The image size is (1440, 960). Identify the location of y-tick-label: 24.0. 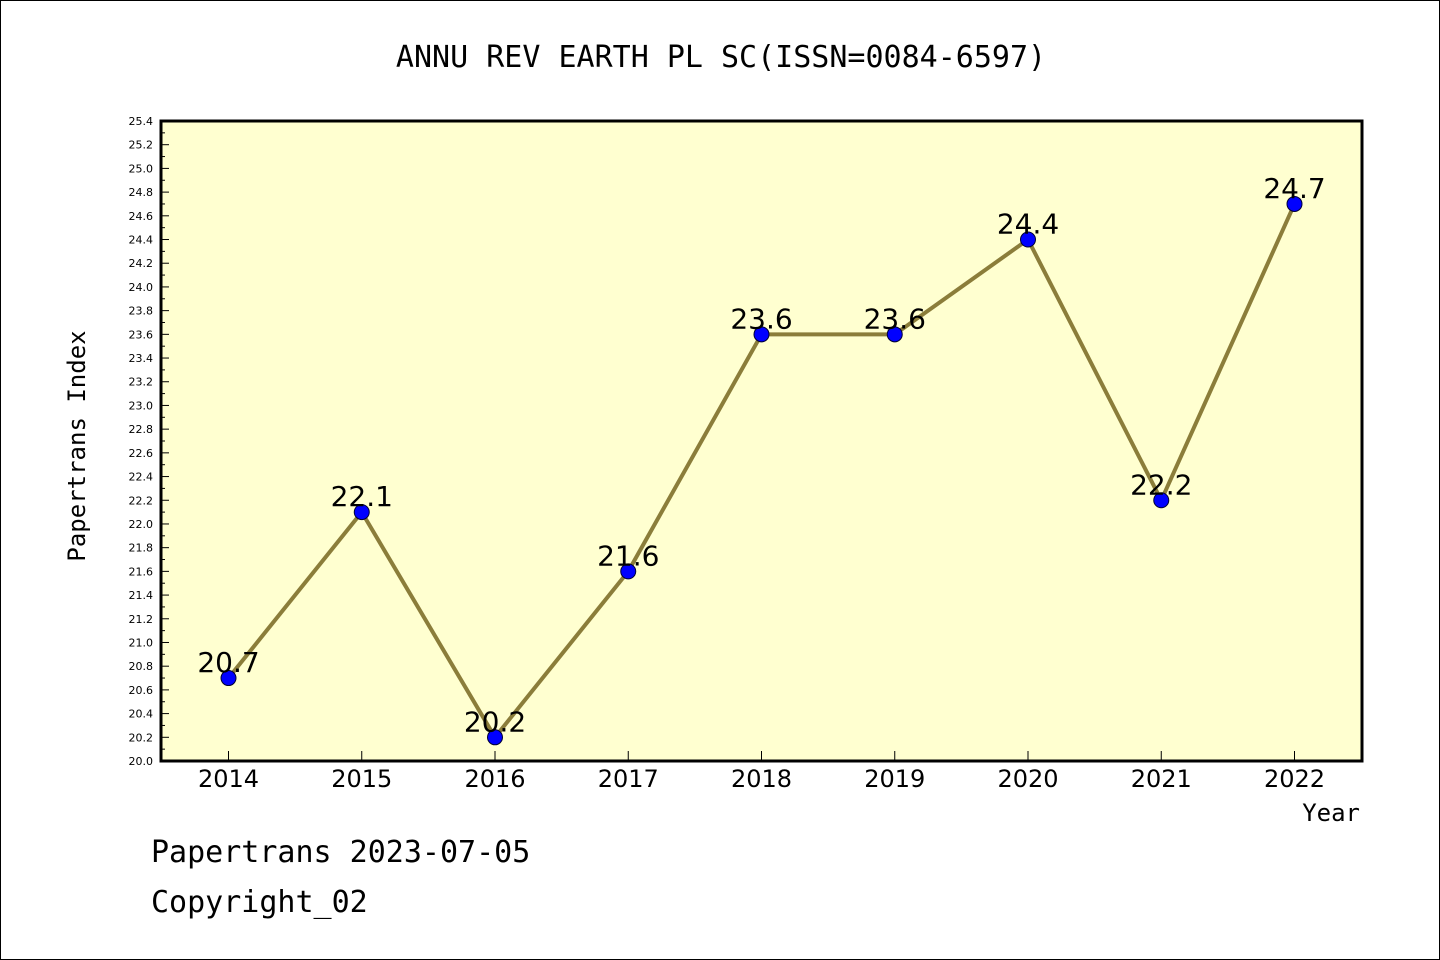
(141, 287).